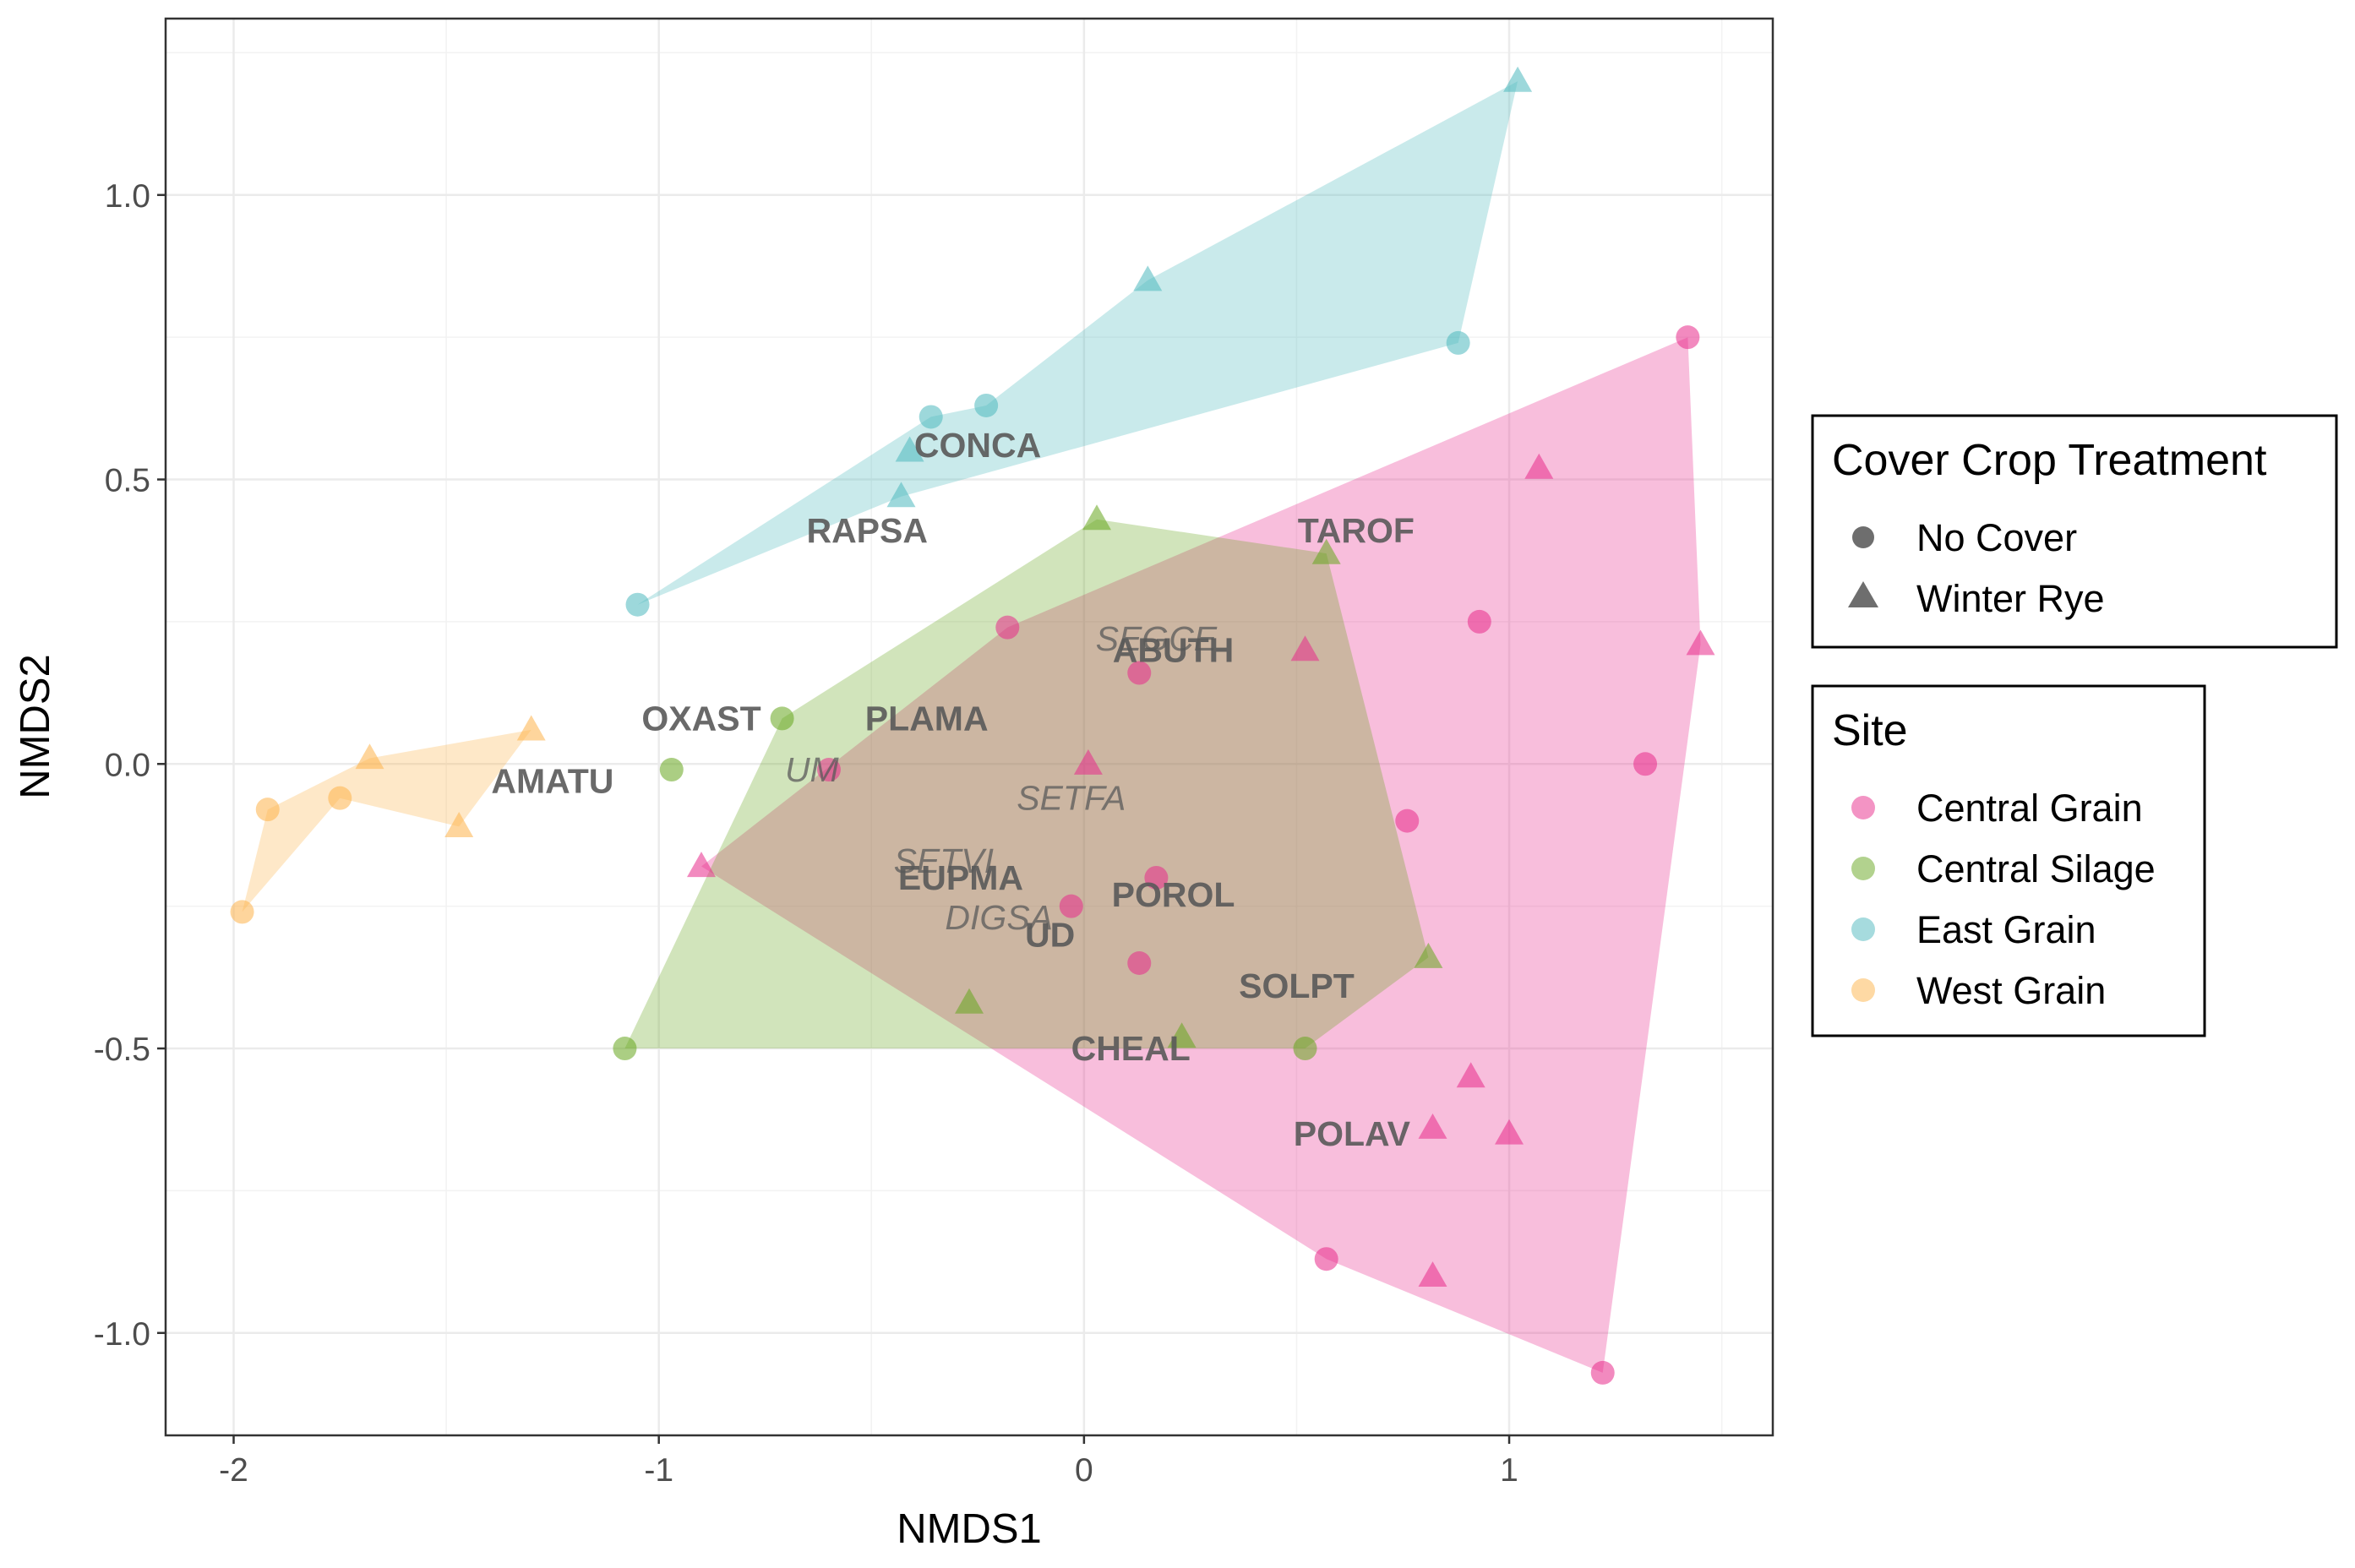 Image resolution: width=2355 pixels, height=1568 pixels. Describe the element at coordinates (1297, 985) in the screenshot. I see `species-label-solpt: SOLPT` at that location.